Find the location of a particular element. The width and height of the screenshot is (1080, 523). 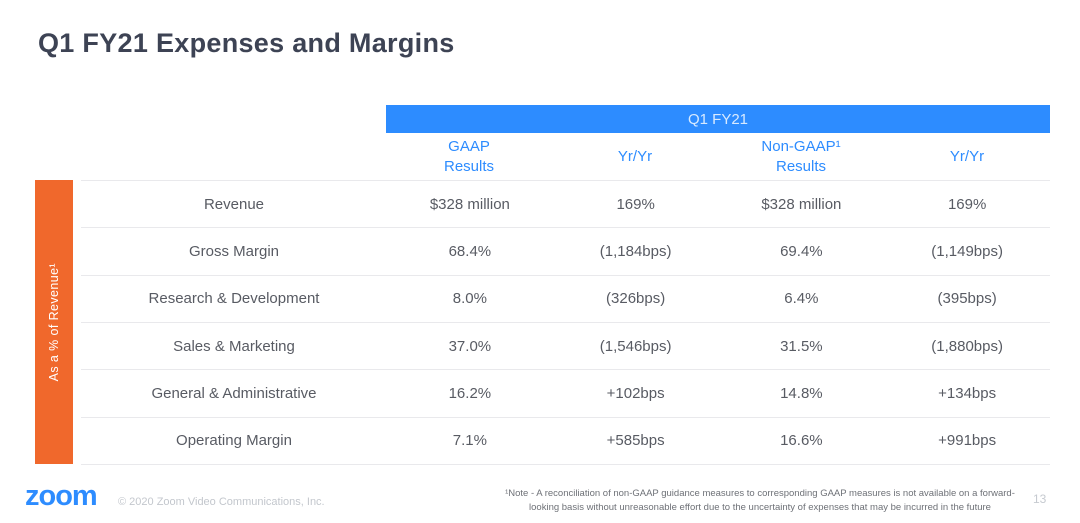

slide-title: Q1 FY21 Expenses and Margins is located at coordinates (246, 43).